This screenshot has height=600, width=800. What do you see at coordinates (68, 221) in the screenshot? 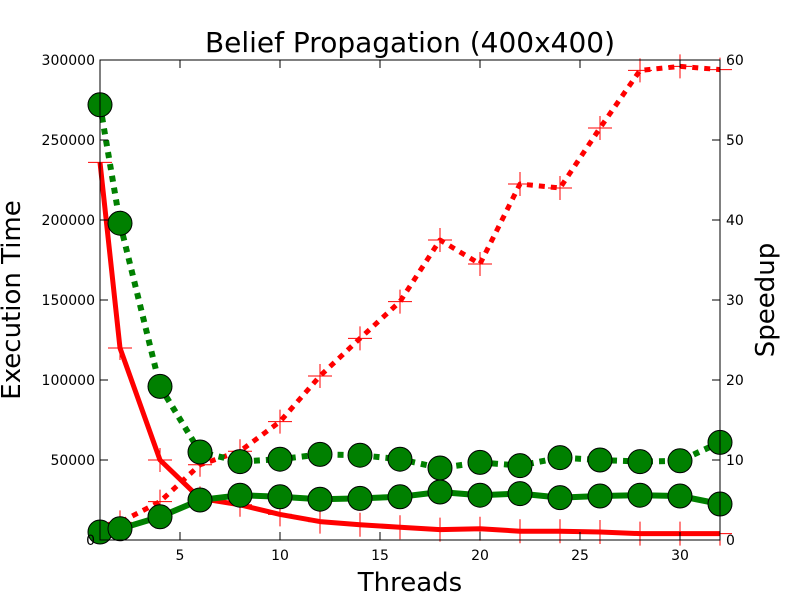
I see `y-tick-label: 200000` at bounding box center [68, 221].